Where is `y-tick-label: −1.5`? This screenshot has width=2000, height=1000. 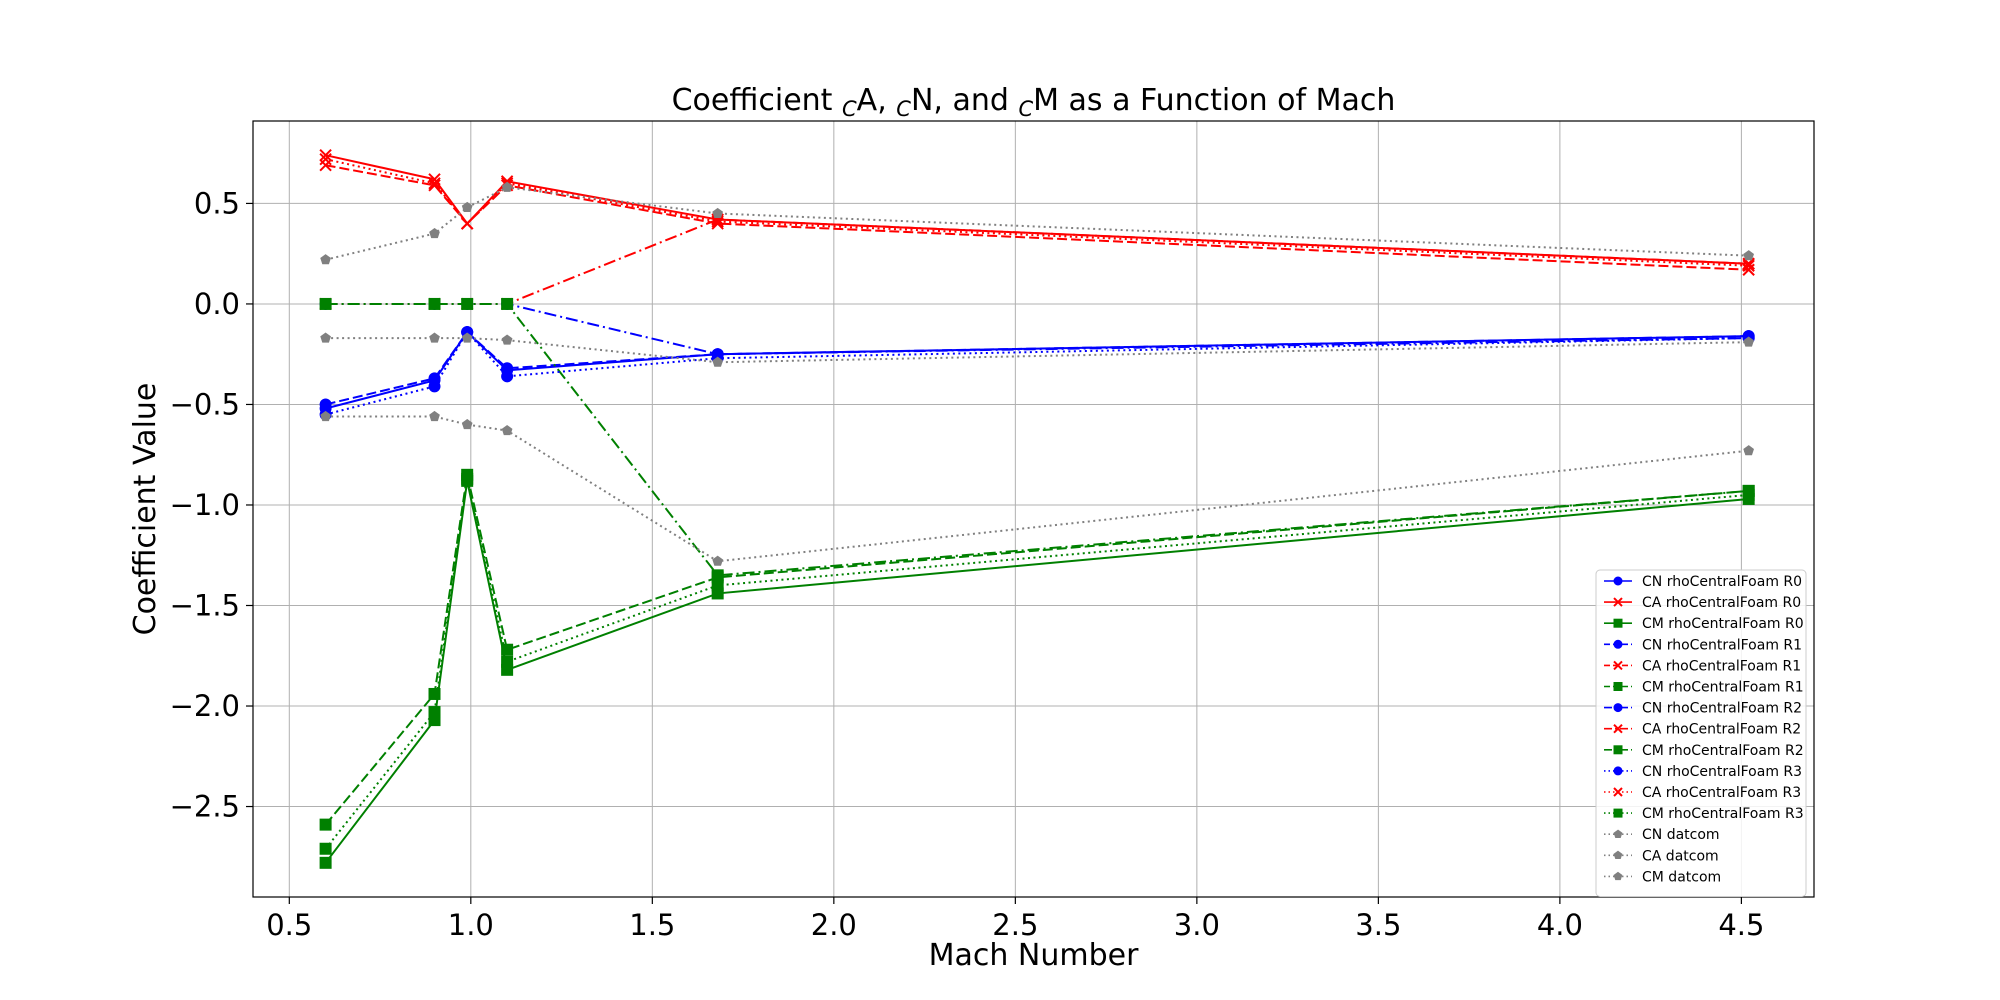 y-tick-label: −1.5 is located at coordinates (205, 605).